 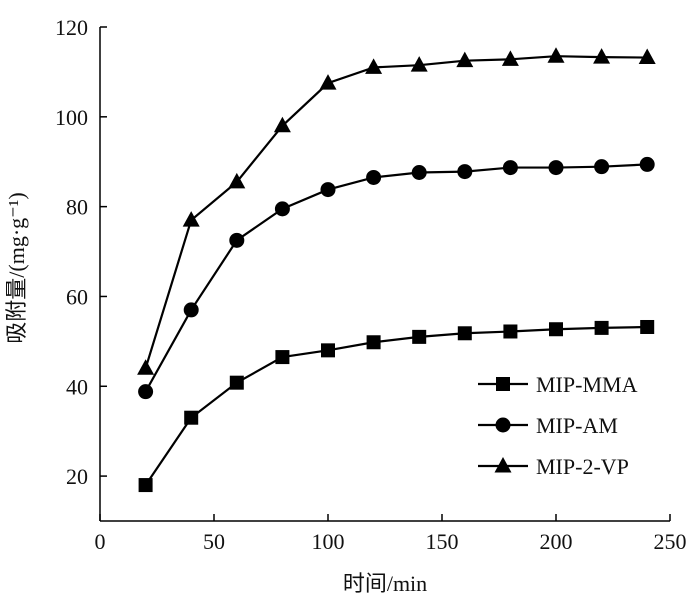 What do you see at coordinates (670, 541) in the screenshot?
I see `x-tick-label: 250` at bounding box center [670, 541].